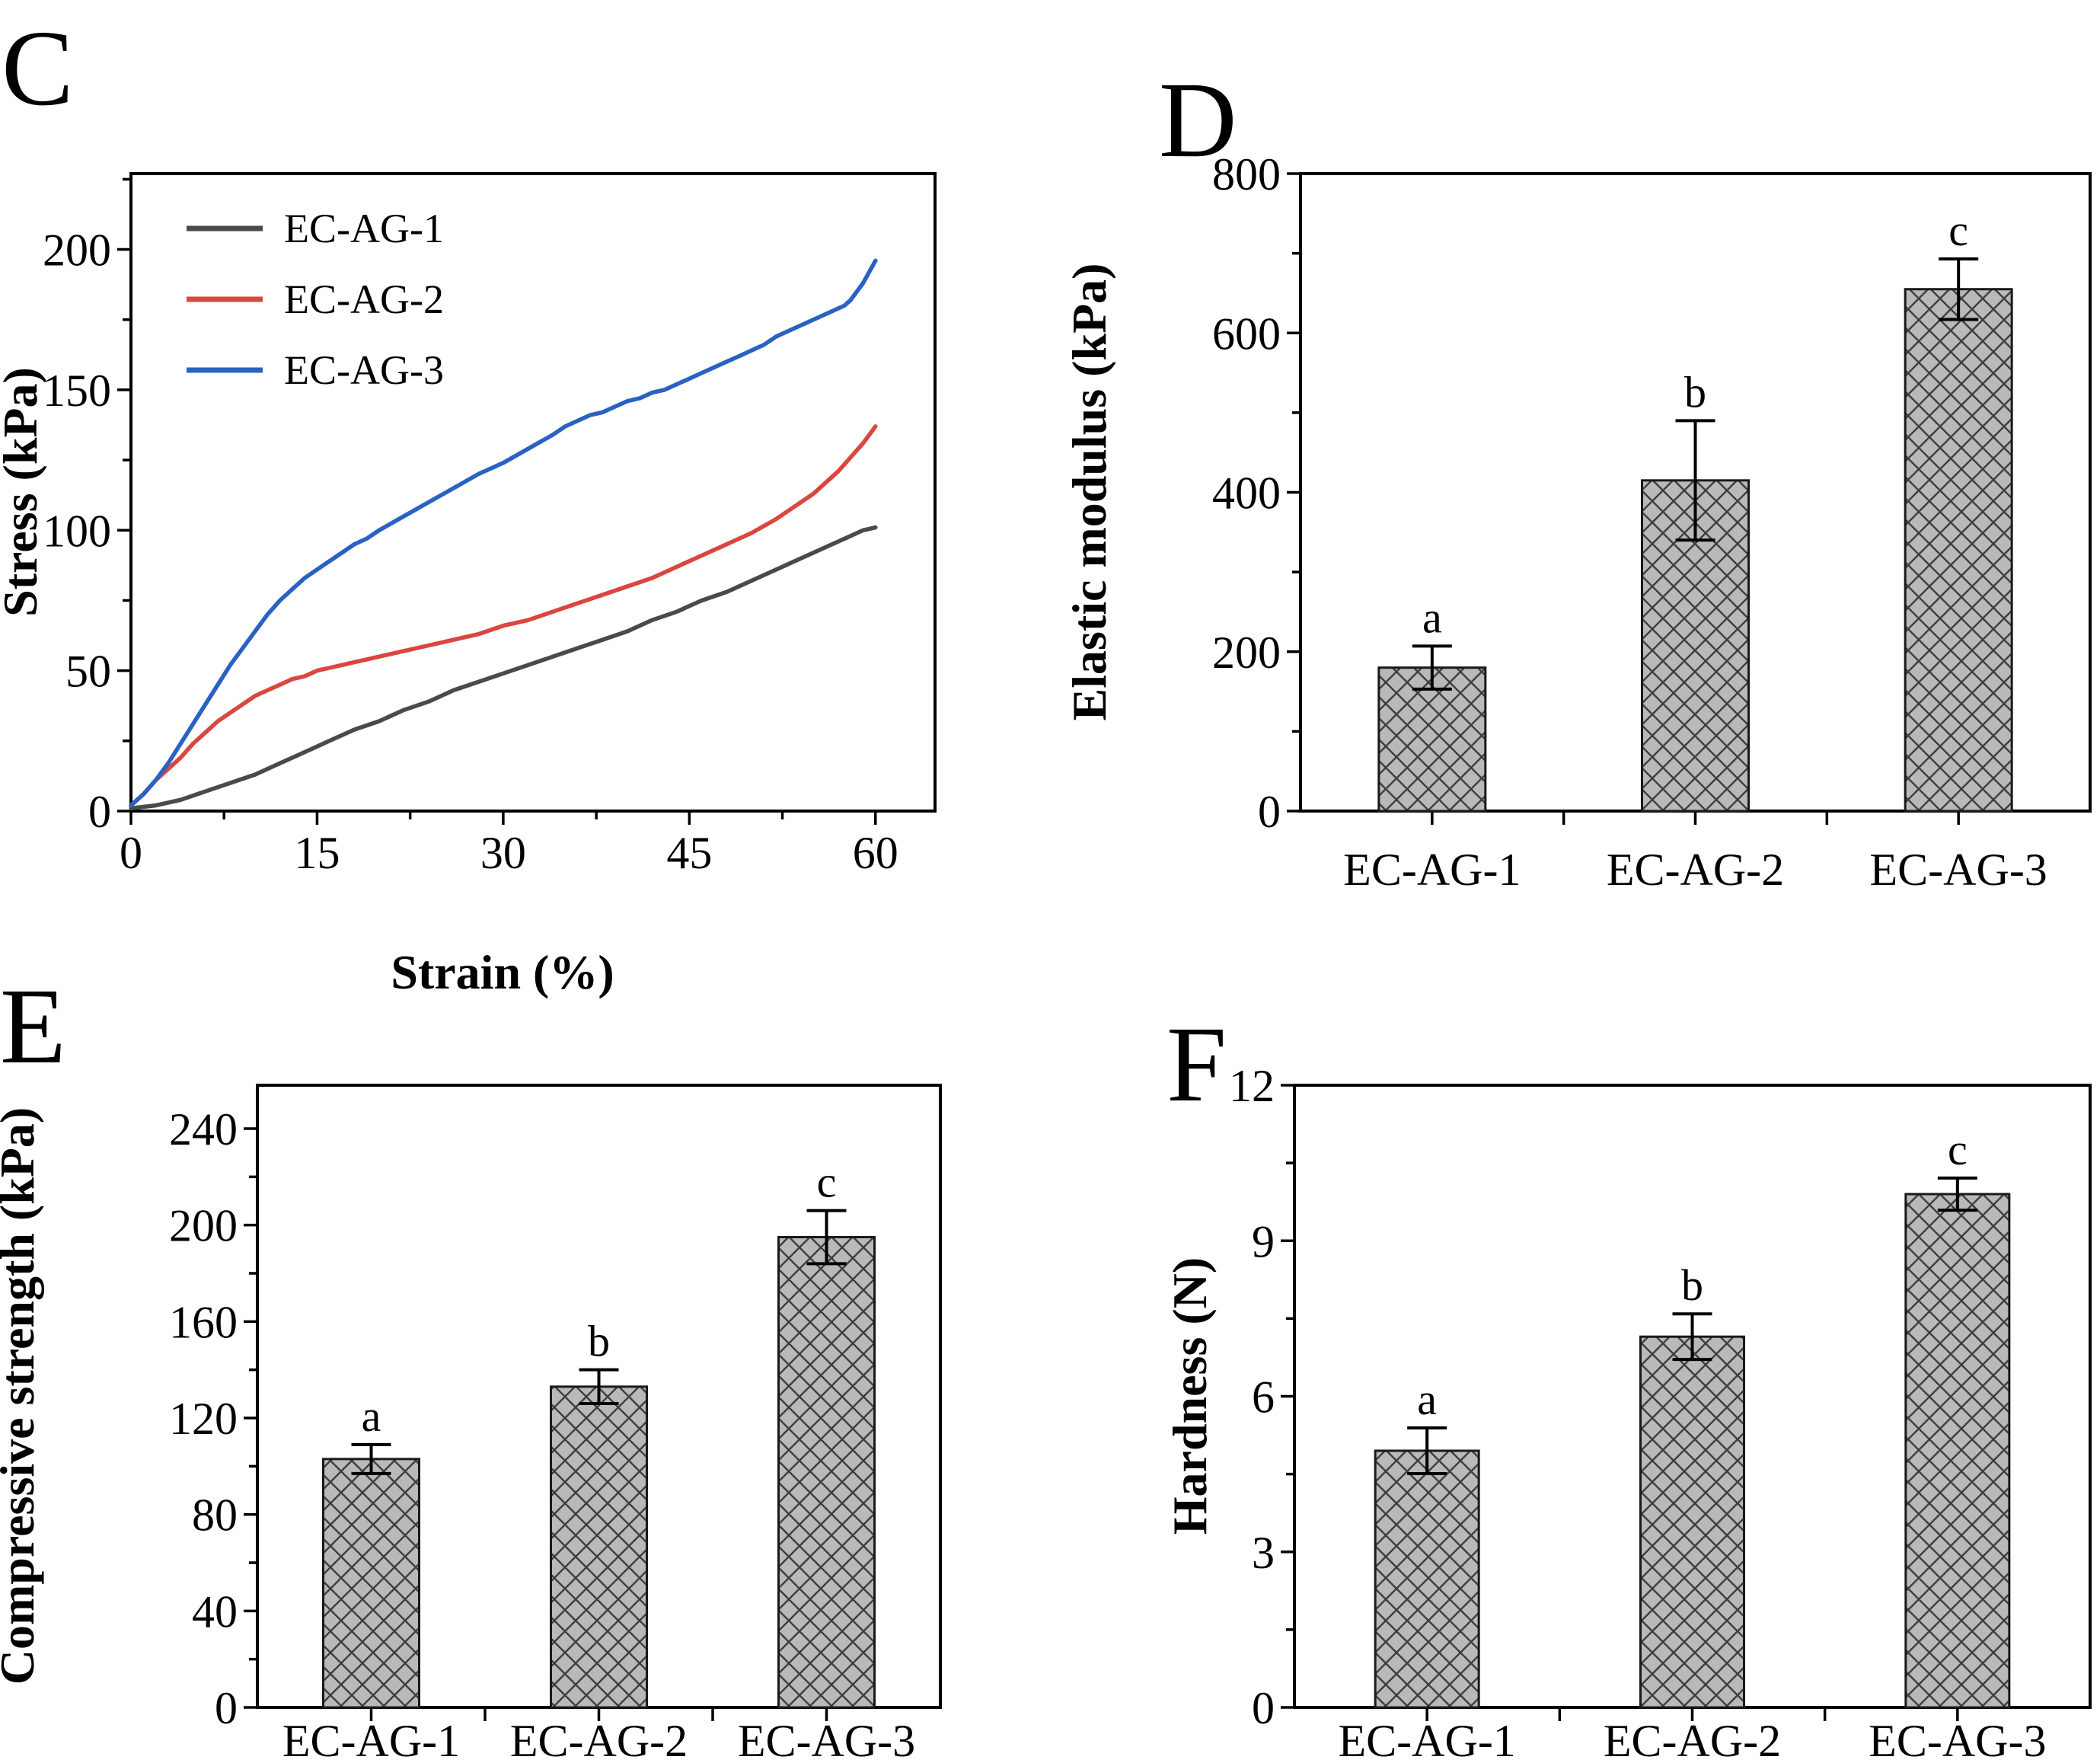 This screenshot has height=1763, width=2100. What do you see at coordinates (88, 672) in the screenshot?
I see `y-tick-label: 50` at bounding box center [88, 672].